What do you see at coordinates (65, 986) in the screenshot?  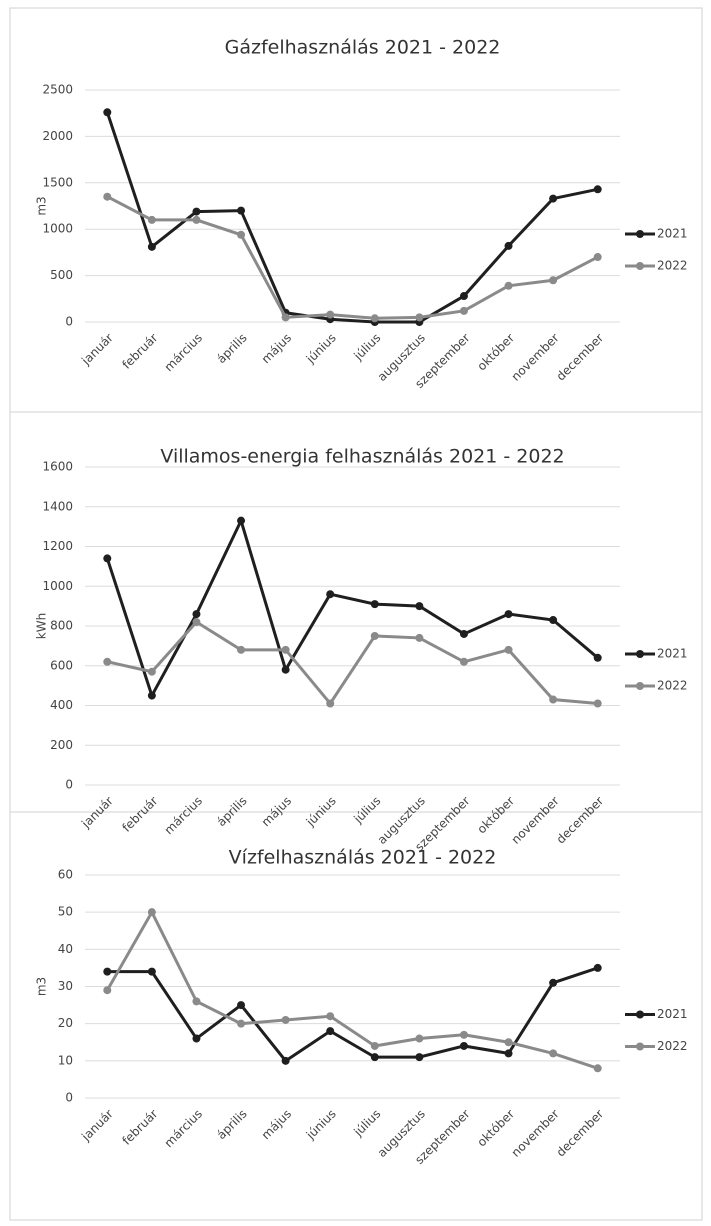 I see `y-tick-label: 30` at bounding box center [65, 986].